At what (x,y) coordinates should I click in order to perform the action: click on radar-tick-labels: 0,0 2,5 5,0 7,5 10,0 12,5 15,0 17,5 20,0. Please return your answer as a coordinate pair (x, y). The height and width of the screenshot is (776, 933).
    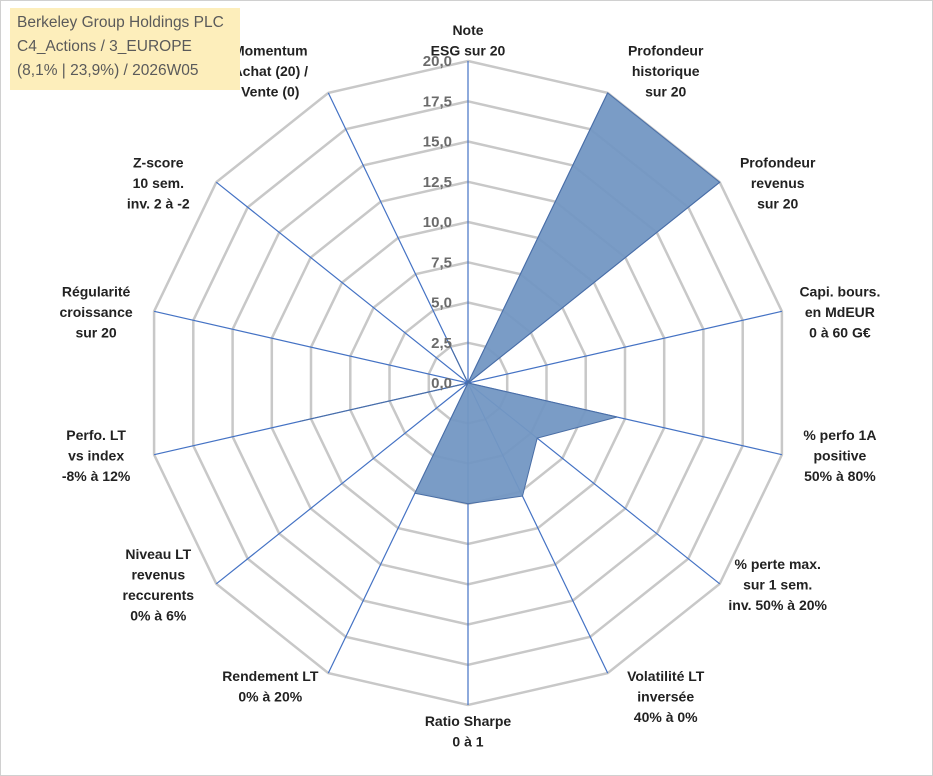
    Looking at the image, I should click on (437, 222).